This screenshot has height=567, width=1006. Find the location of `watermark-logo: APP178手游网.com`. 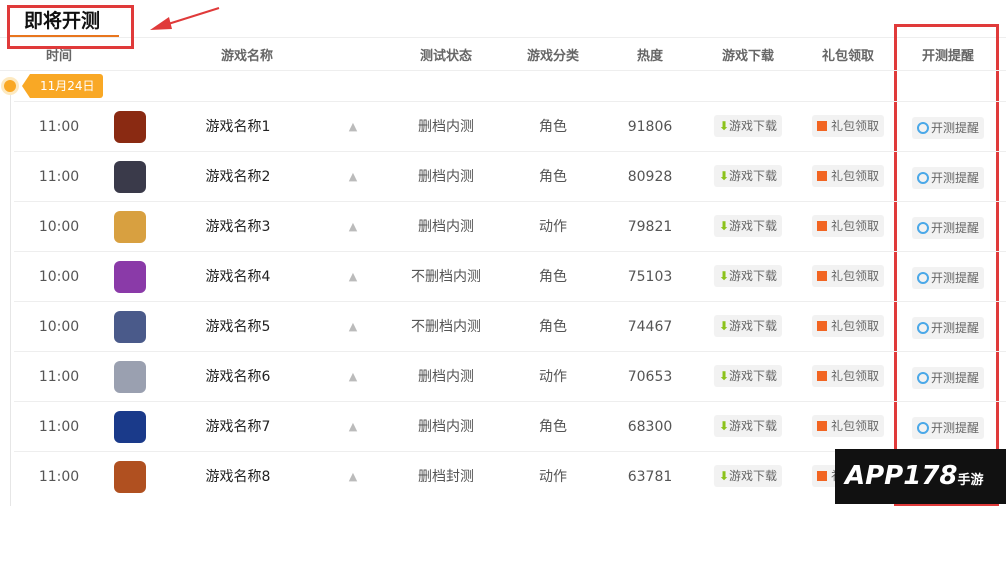

watermark-logo: APP178手游网.com is located at coordinates (920, 498).